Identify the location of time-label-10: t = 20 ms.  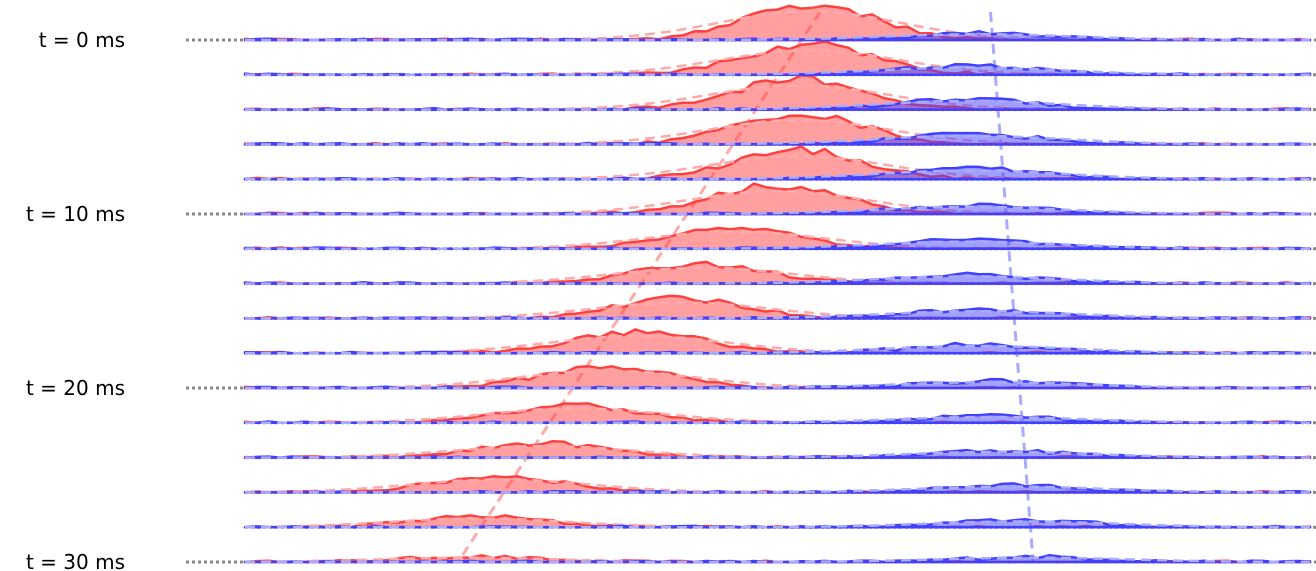
(75, 388).